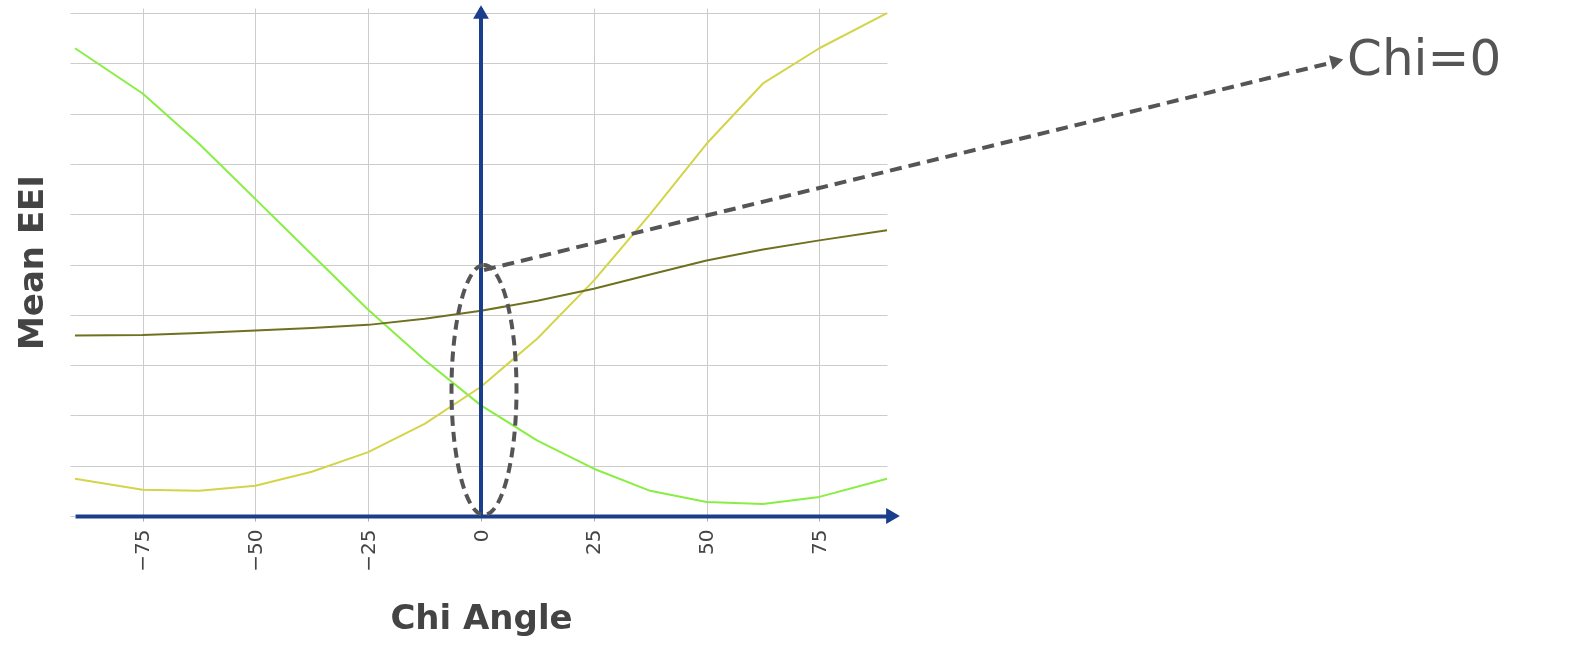 Image resolution: width=1570 pixels, height=671 pixels. I want to click on x-tick-label: 0, so click(480, 536).